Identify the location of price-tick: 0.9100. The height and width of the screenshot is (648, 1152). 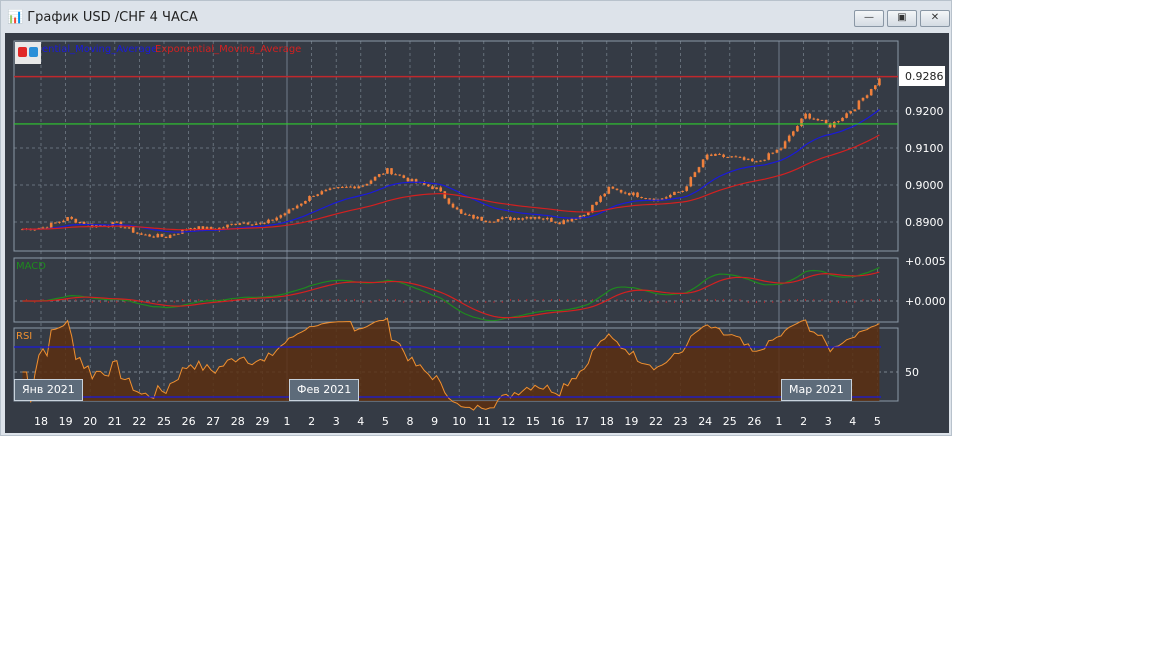
(924, 148).